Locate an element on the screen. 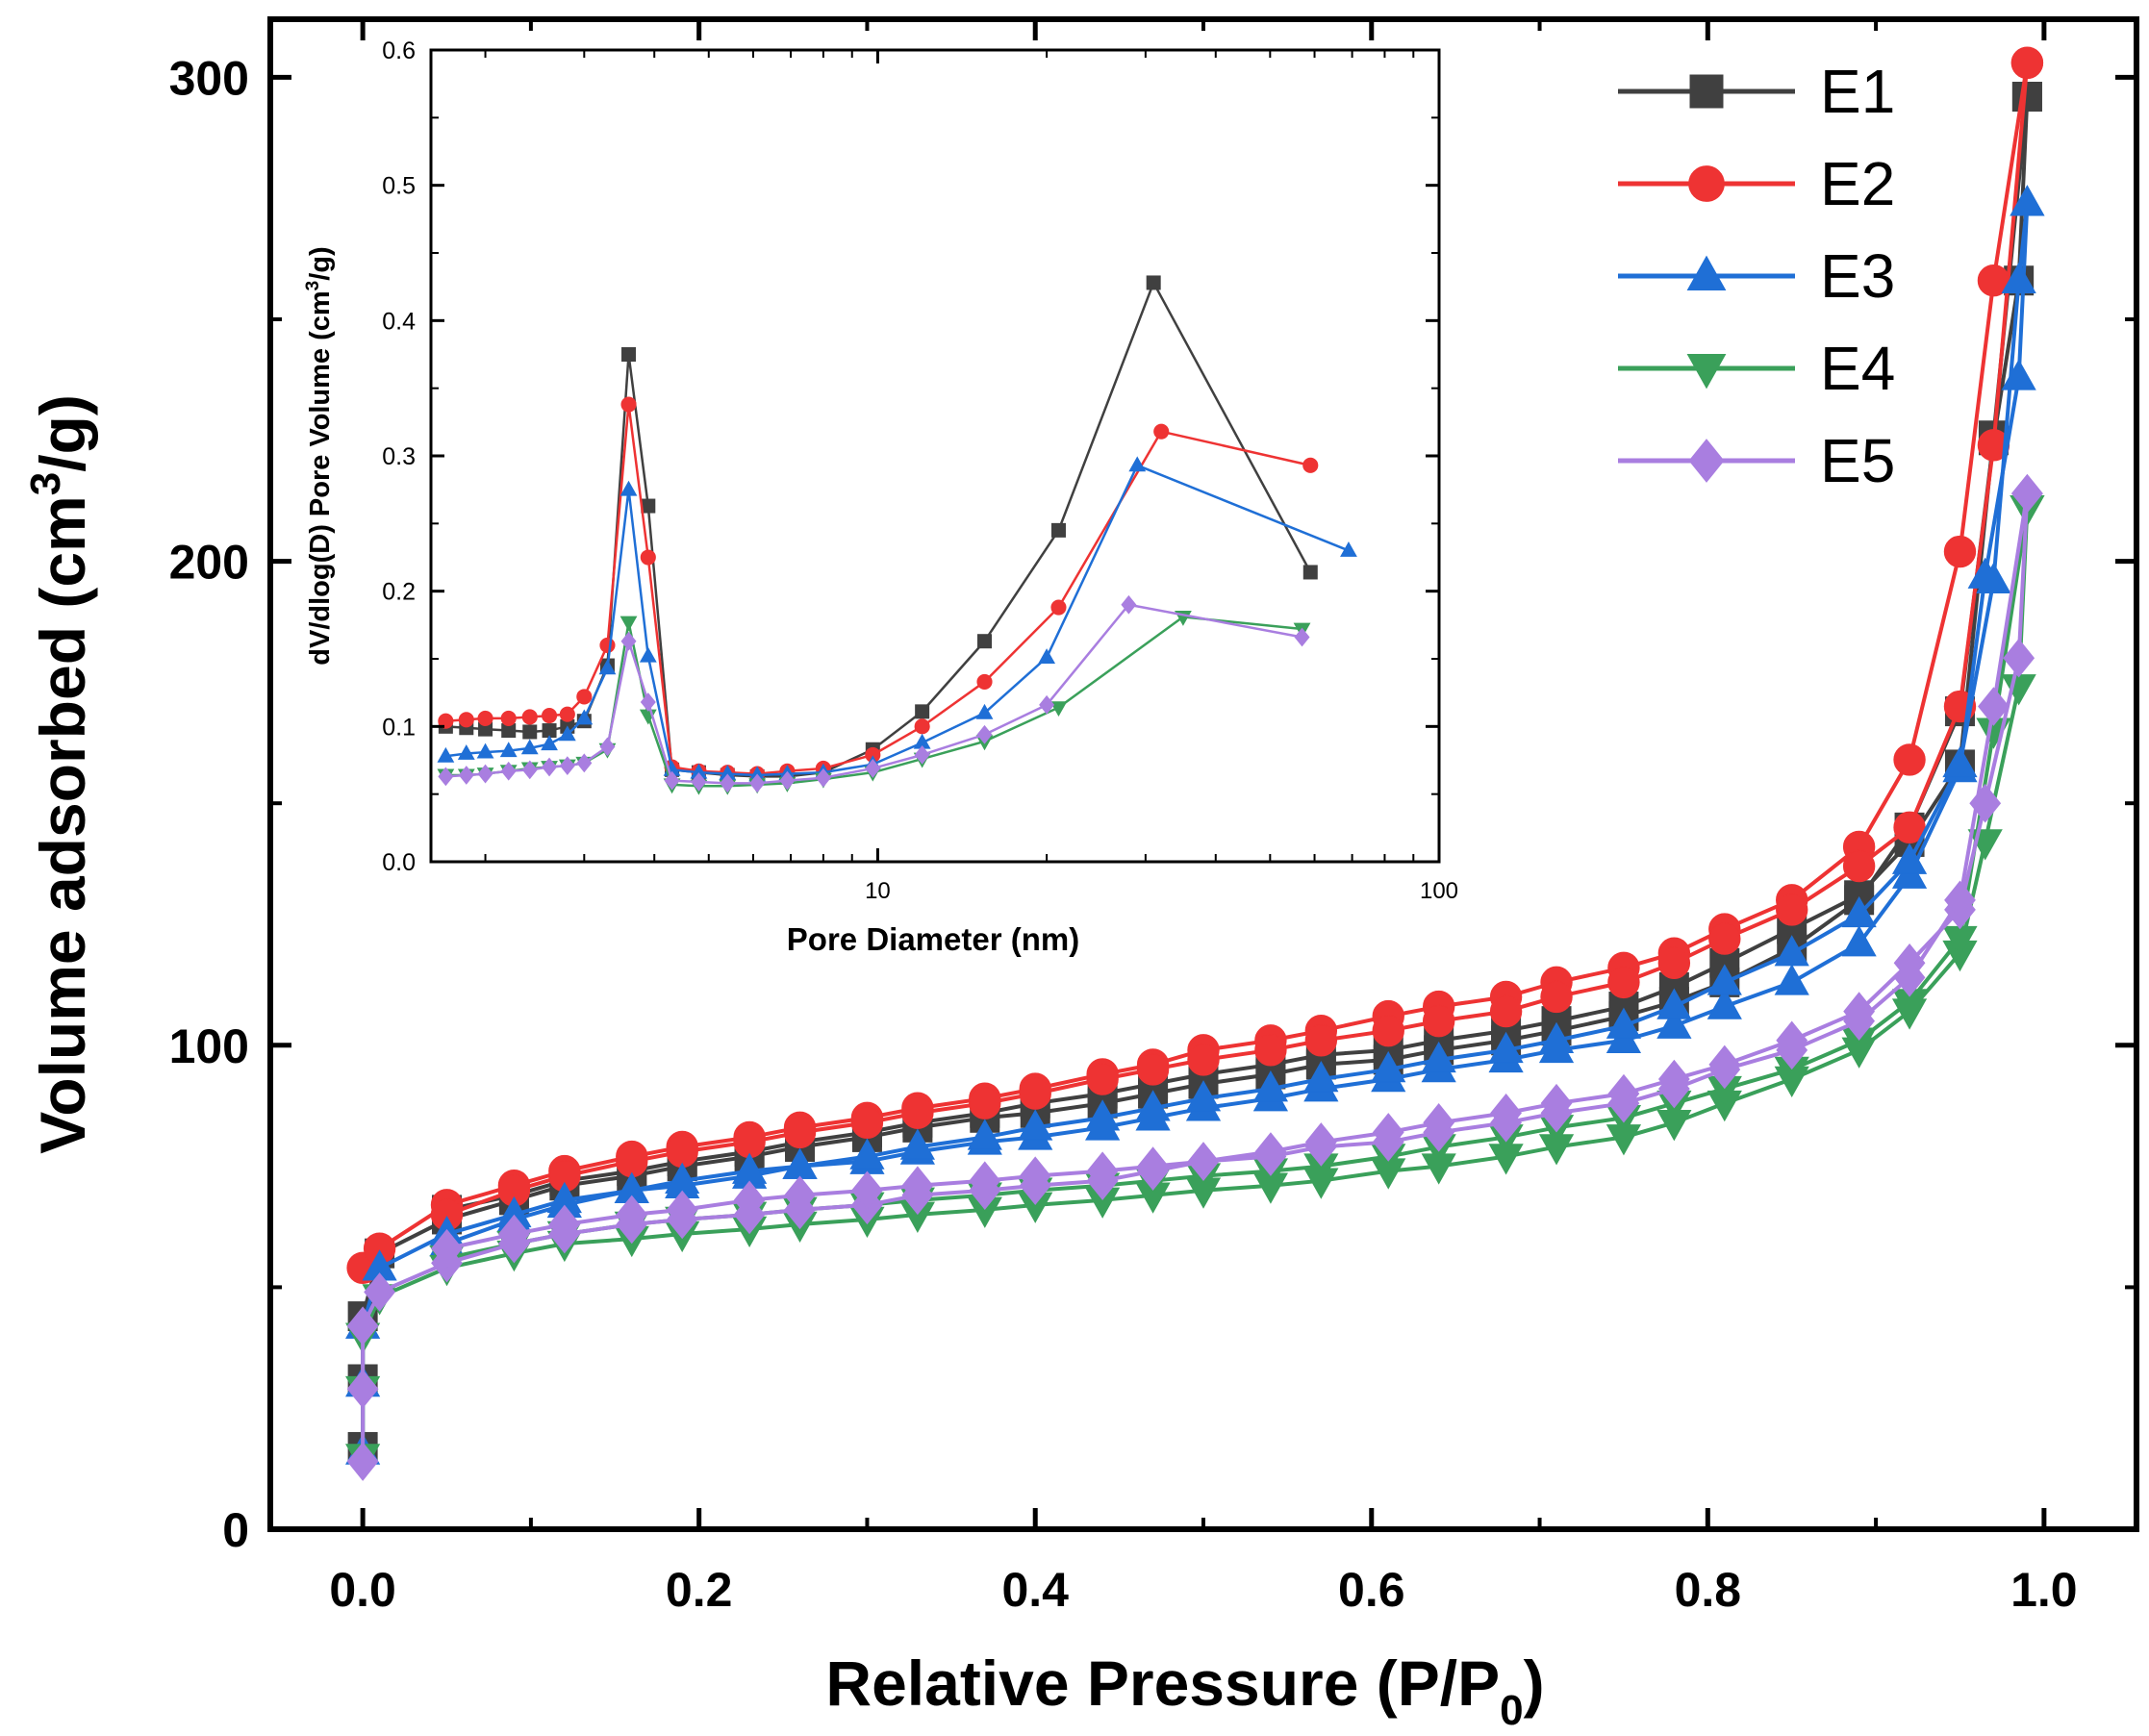 The image size is (2149, 1736). main-y-axis-label: Volume adsorbed (cm3/g) is located at coordinates (60, 774).